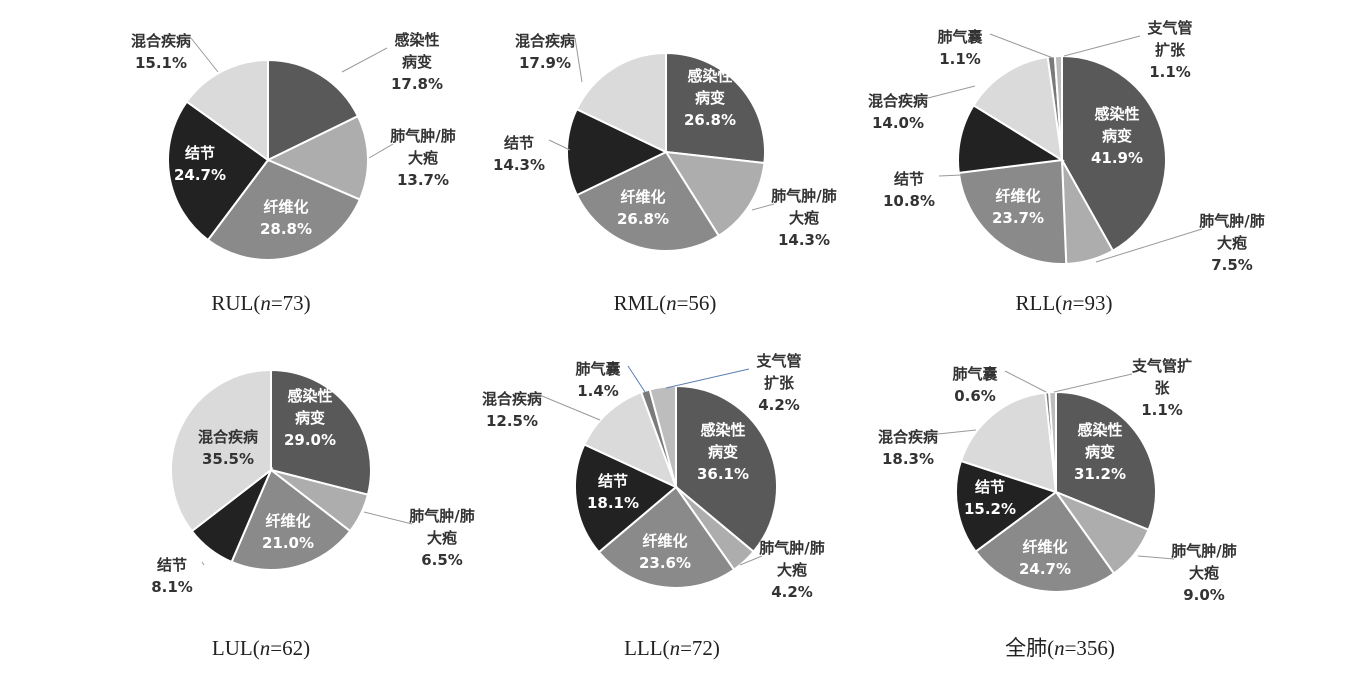 The width and height of the screenshot is (1359, 674). Describe the element at coordinates (228, 448) in the screenshot. I see `slice-label-mixed-disease: 混合疾病 35.5%` at that location.